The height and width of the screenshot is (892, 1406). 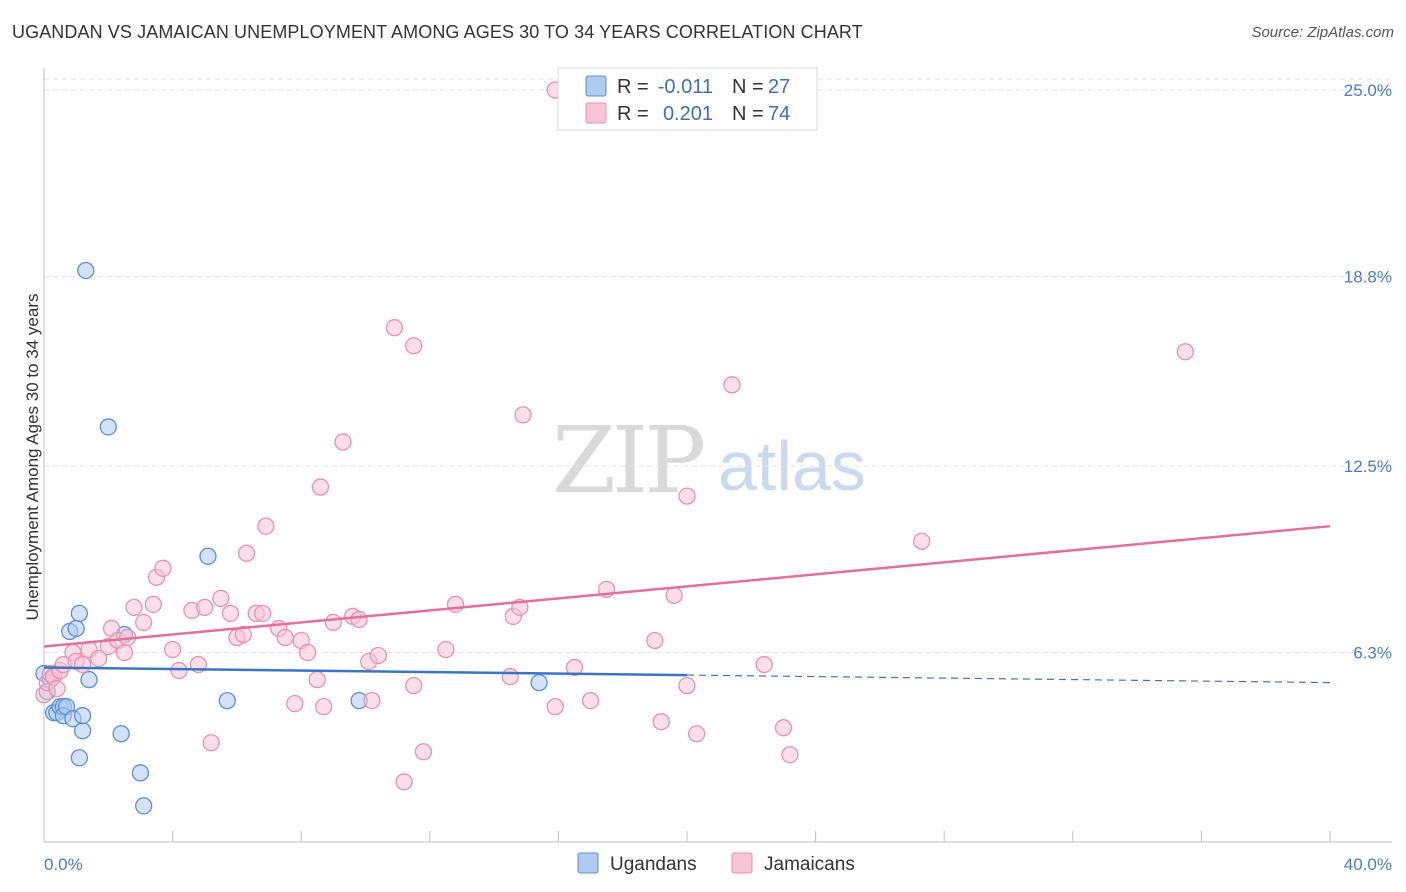 What do you see at coordinates (687, 586) in the screenshot?
I see `jamaicans-trend-line` at bounding box center [687, 586].